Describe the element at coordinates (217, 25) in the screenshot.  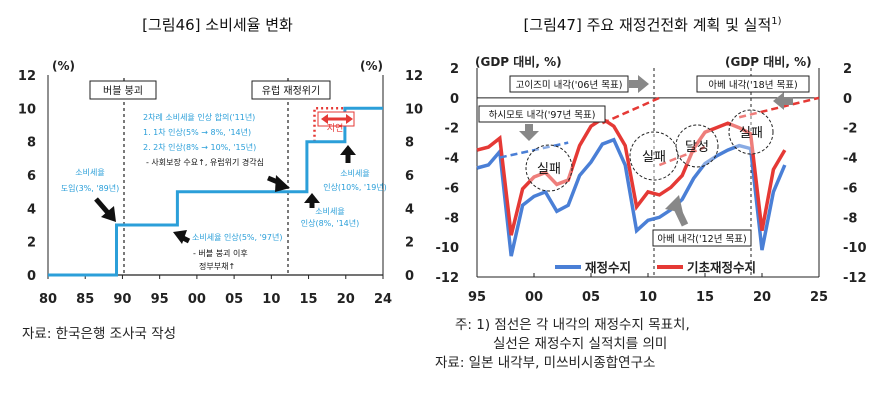
I see `left-chart-title: [그림46] 소비세율 변화` at that location.